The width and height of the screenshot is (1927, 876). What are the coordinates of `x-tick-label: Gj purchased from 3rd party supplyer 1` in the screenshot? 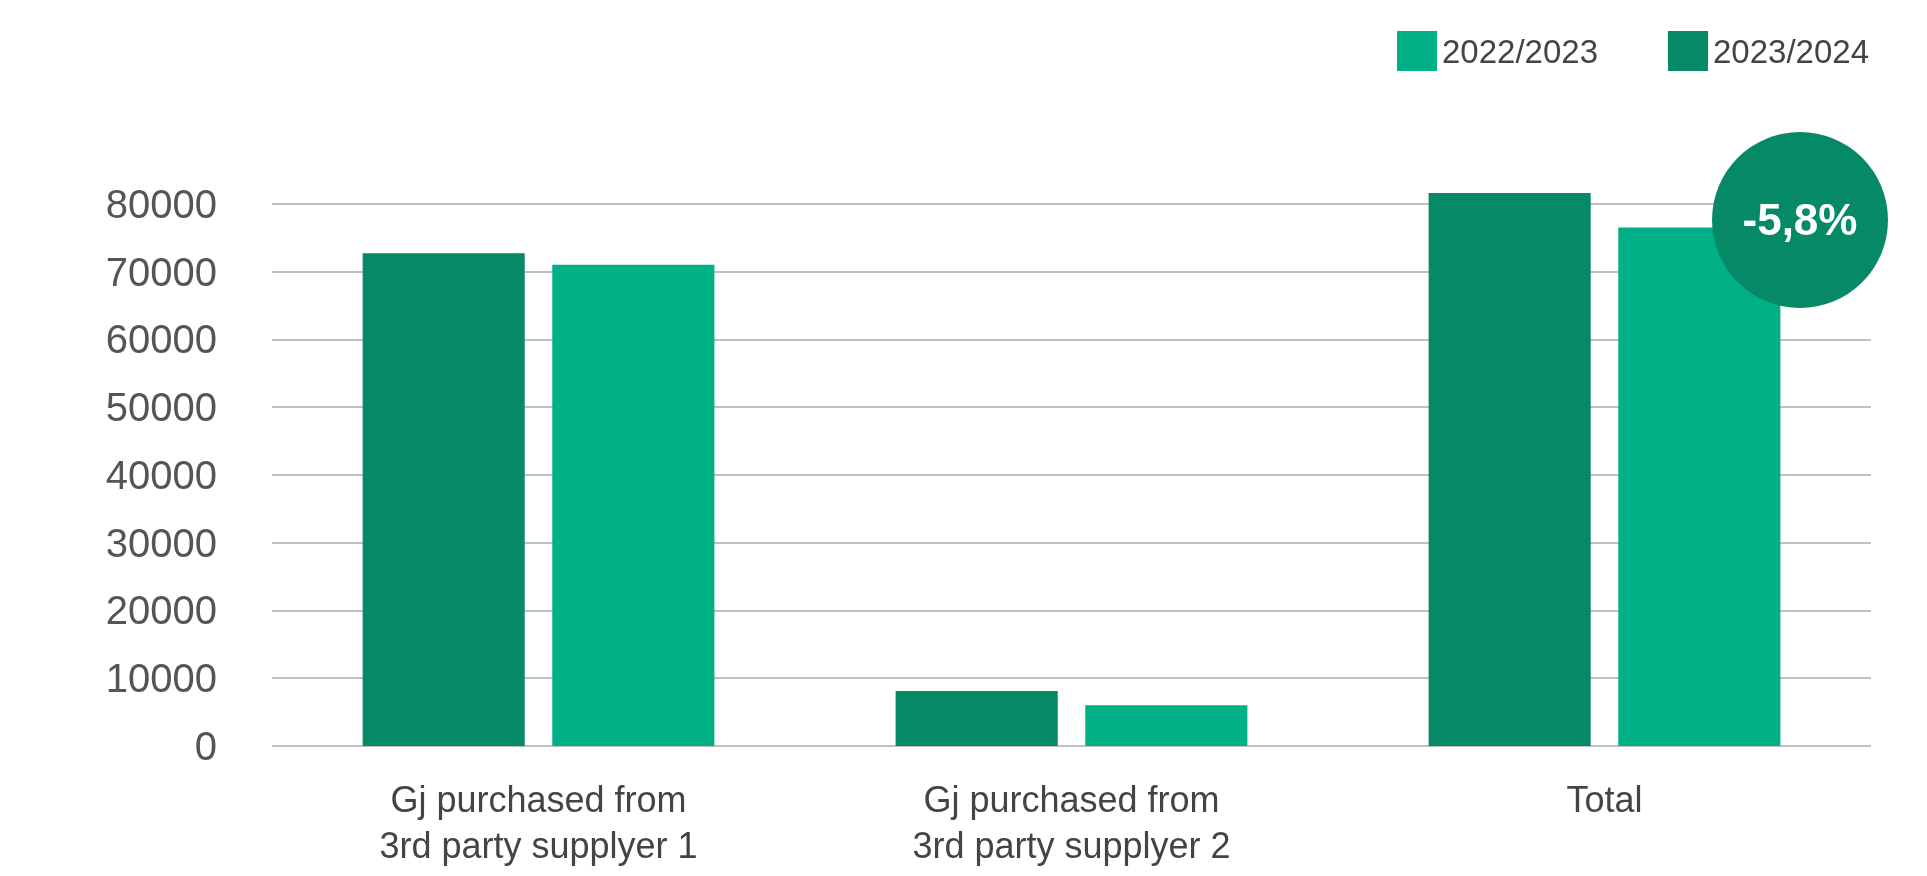 It's located at (538, 822).